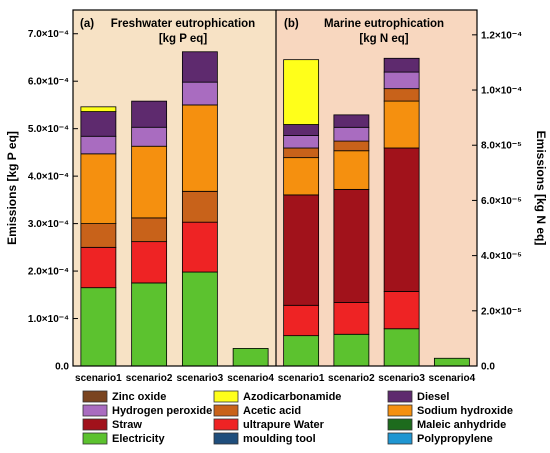 This screenshot has width=550, height=453. Describe the element at coordinates (12, 188) in the screenshot. I see `y-axis-left-label: Emissions [kg P eq]` at that location.